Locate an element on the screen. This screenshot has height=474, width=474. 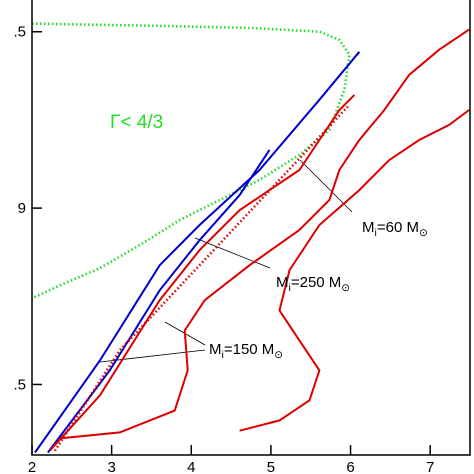
annotation-text: =60 M is located at coordinates (398, 227).